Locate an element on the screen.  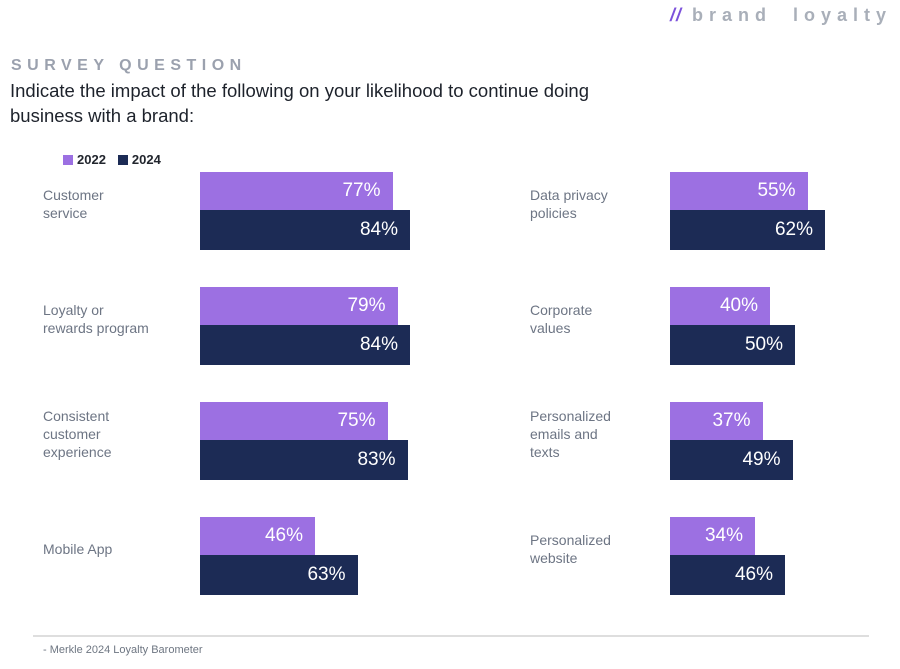
bar-value-label: 63% is located at coordinates (326, 574).